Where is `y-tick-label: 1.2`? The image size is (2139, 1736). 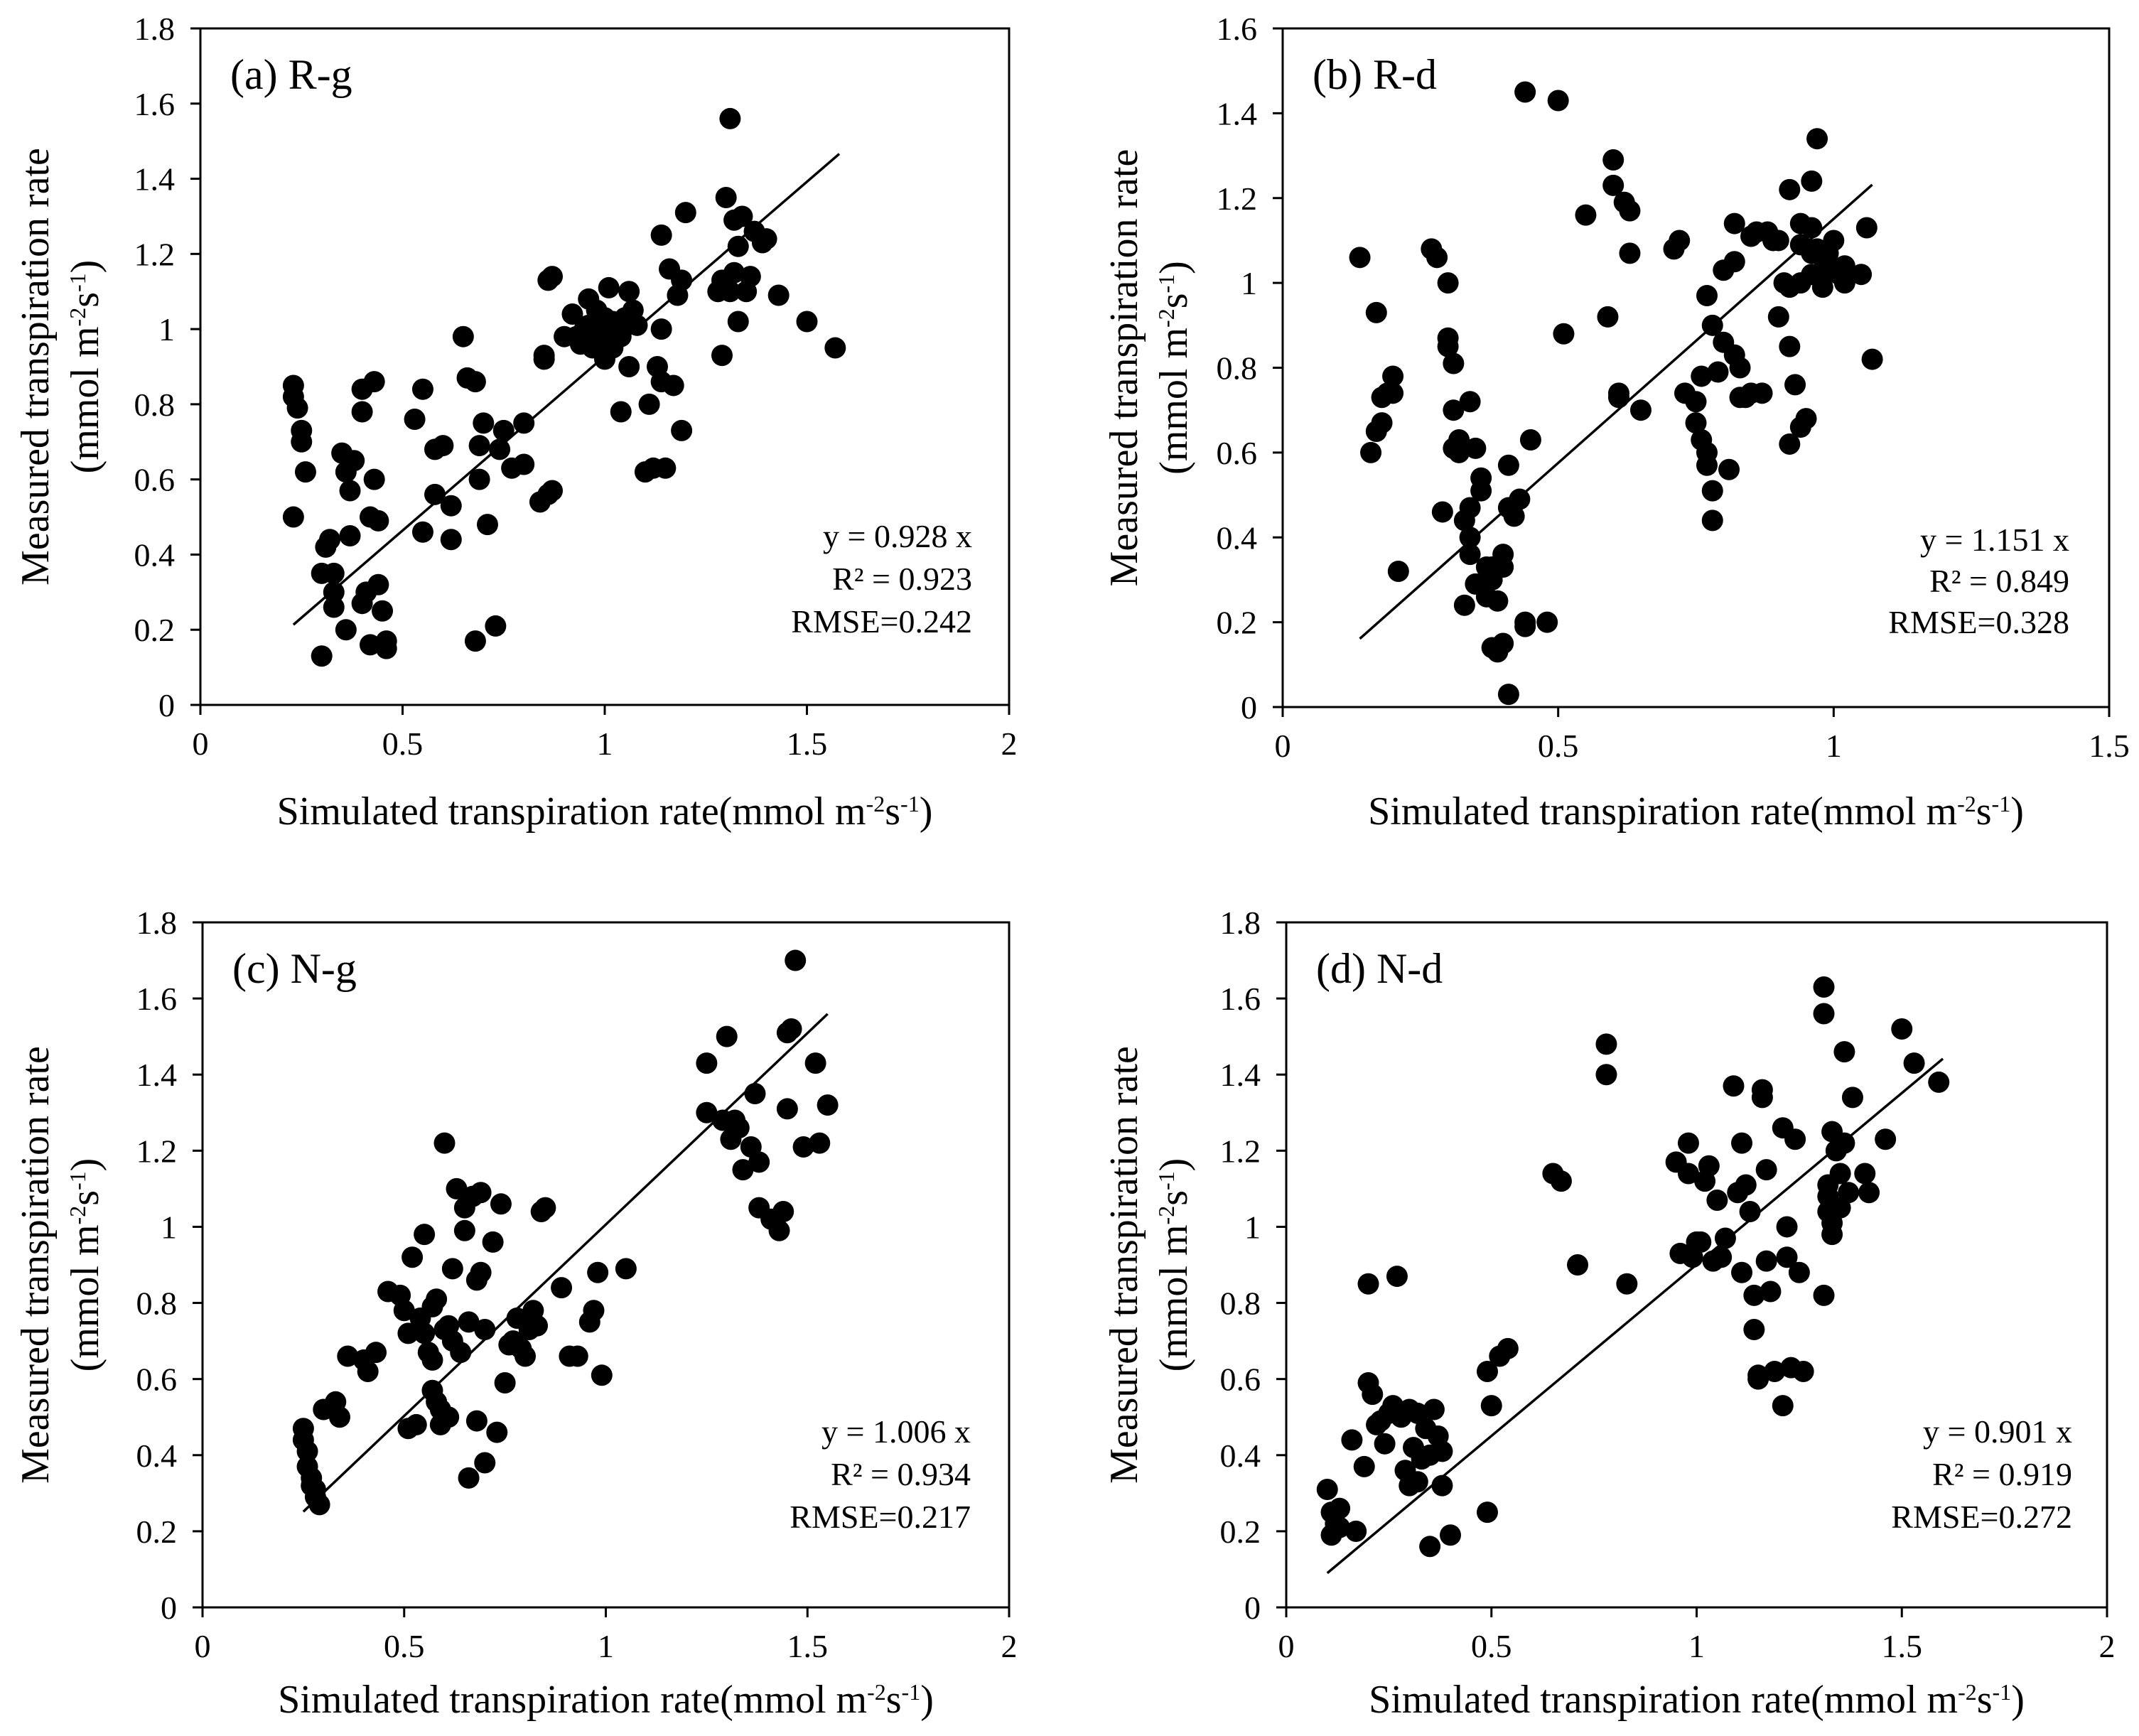 y-tick-label: 1.2 is located at coordinates (1240, 1151).